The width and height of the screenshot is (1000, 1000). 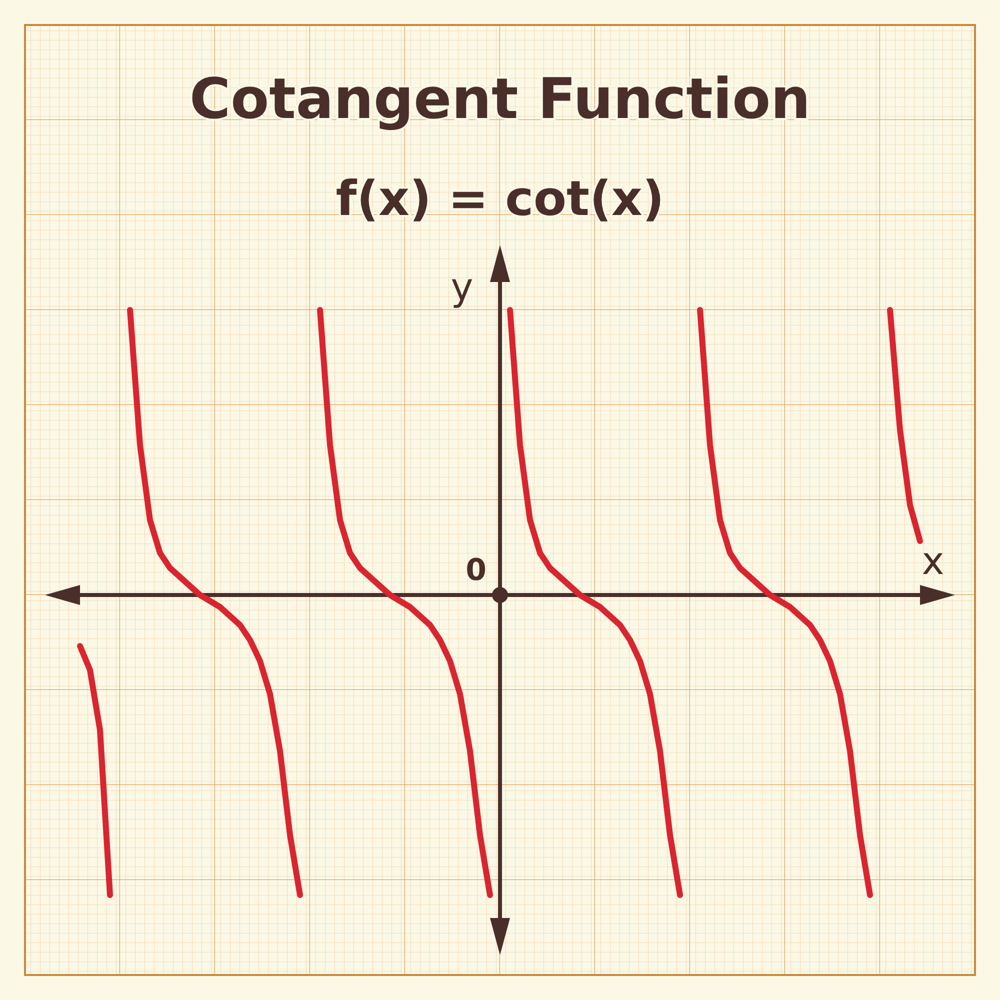 What do you see at coordinates (933, 561) in the screenshot?
I see `x-axis-title: x` at bounding box center [933, 561].